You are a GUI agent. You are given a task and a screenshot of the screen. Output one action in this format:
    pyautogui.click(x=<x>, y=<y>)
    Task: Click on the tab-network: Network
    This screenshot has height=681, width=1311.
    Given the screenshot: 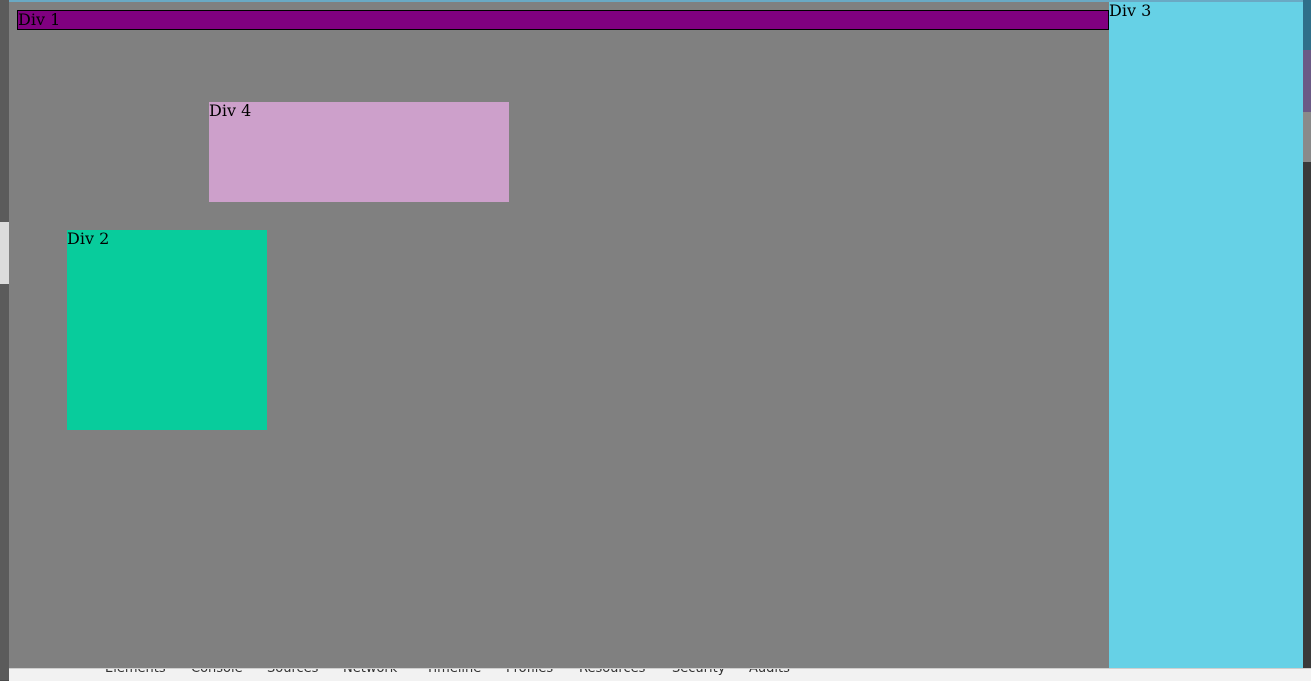 What is the action you would take?
    pyautogui.click(x=370, y=672)
    